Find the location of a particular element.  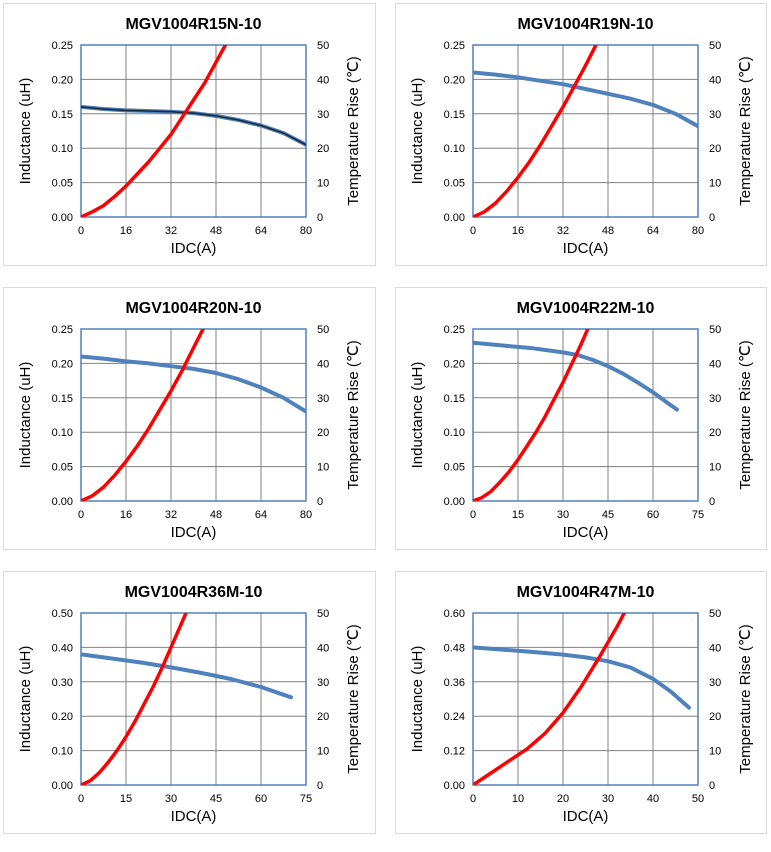

y-tick-label: 0.12 is located at coordinates (454, 752).